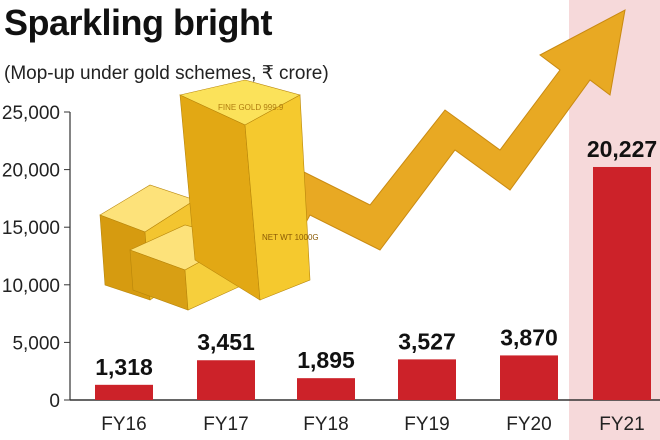 Image resolution: width=660 pixels, height=440 pixels. I want to click on gold-bar-icon, so click(277, 197).